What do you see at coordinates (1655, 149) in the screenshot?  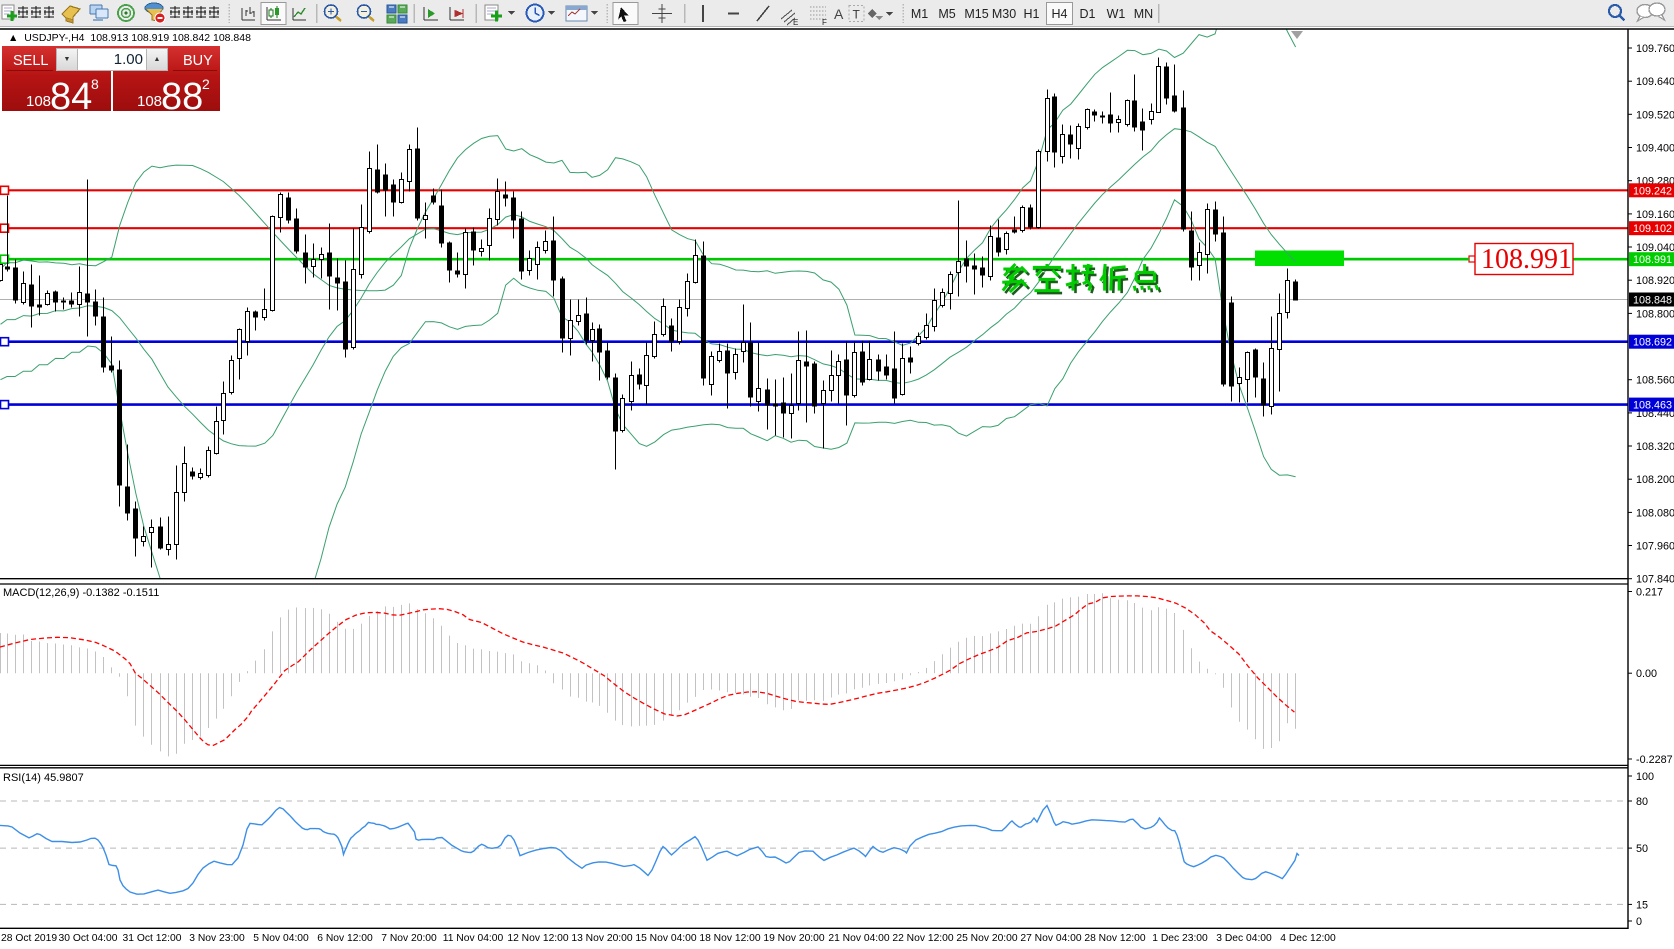 I see `svg-text: 109.400` at bounding box center [1655, 149].